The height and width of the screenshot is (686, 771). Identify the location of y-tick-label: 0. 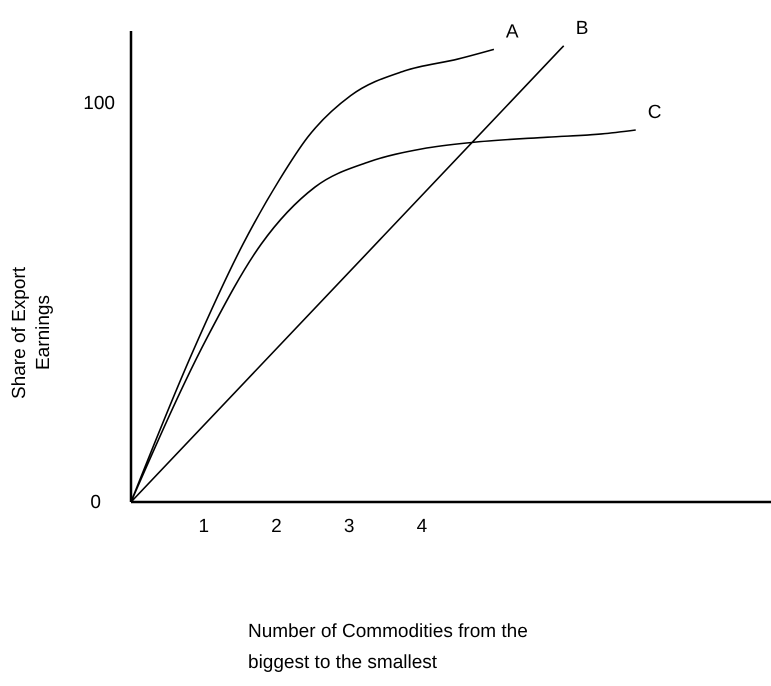
(95, 502).